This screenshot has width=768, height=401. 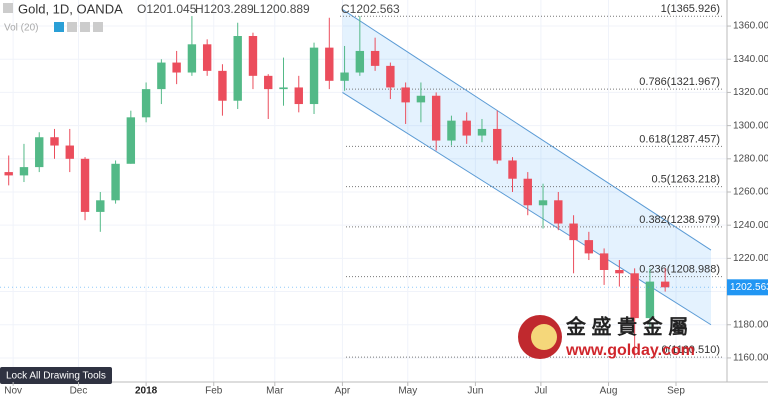 What do you see at coordinates (21, 28) in the screenshot?
I see `volume-label: Vol (20)` at bounding box center [21, 28].